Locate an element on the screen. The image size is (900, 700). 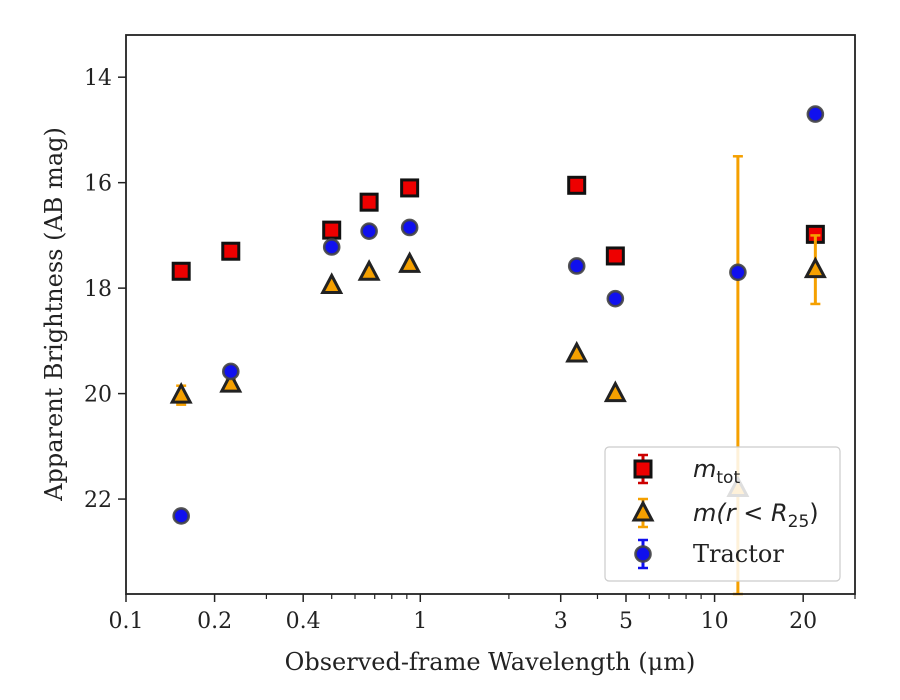
x-tick-label: 1 is located at coordinates (420, 621).